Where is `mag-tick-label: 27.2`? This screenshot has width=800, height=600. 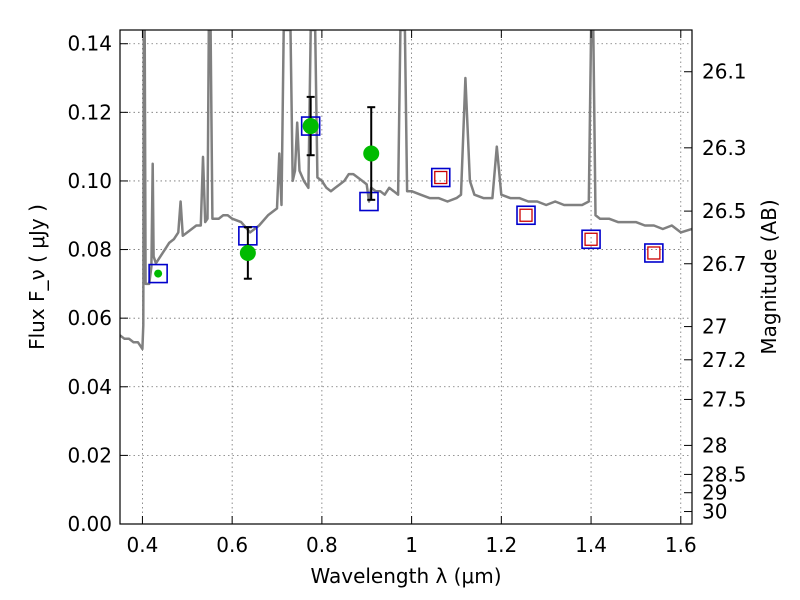
mag-tick-label: 27.2 is located at coordinates (724, 360).